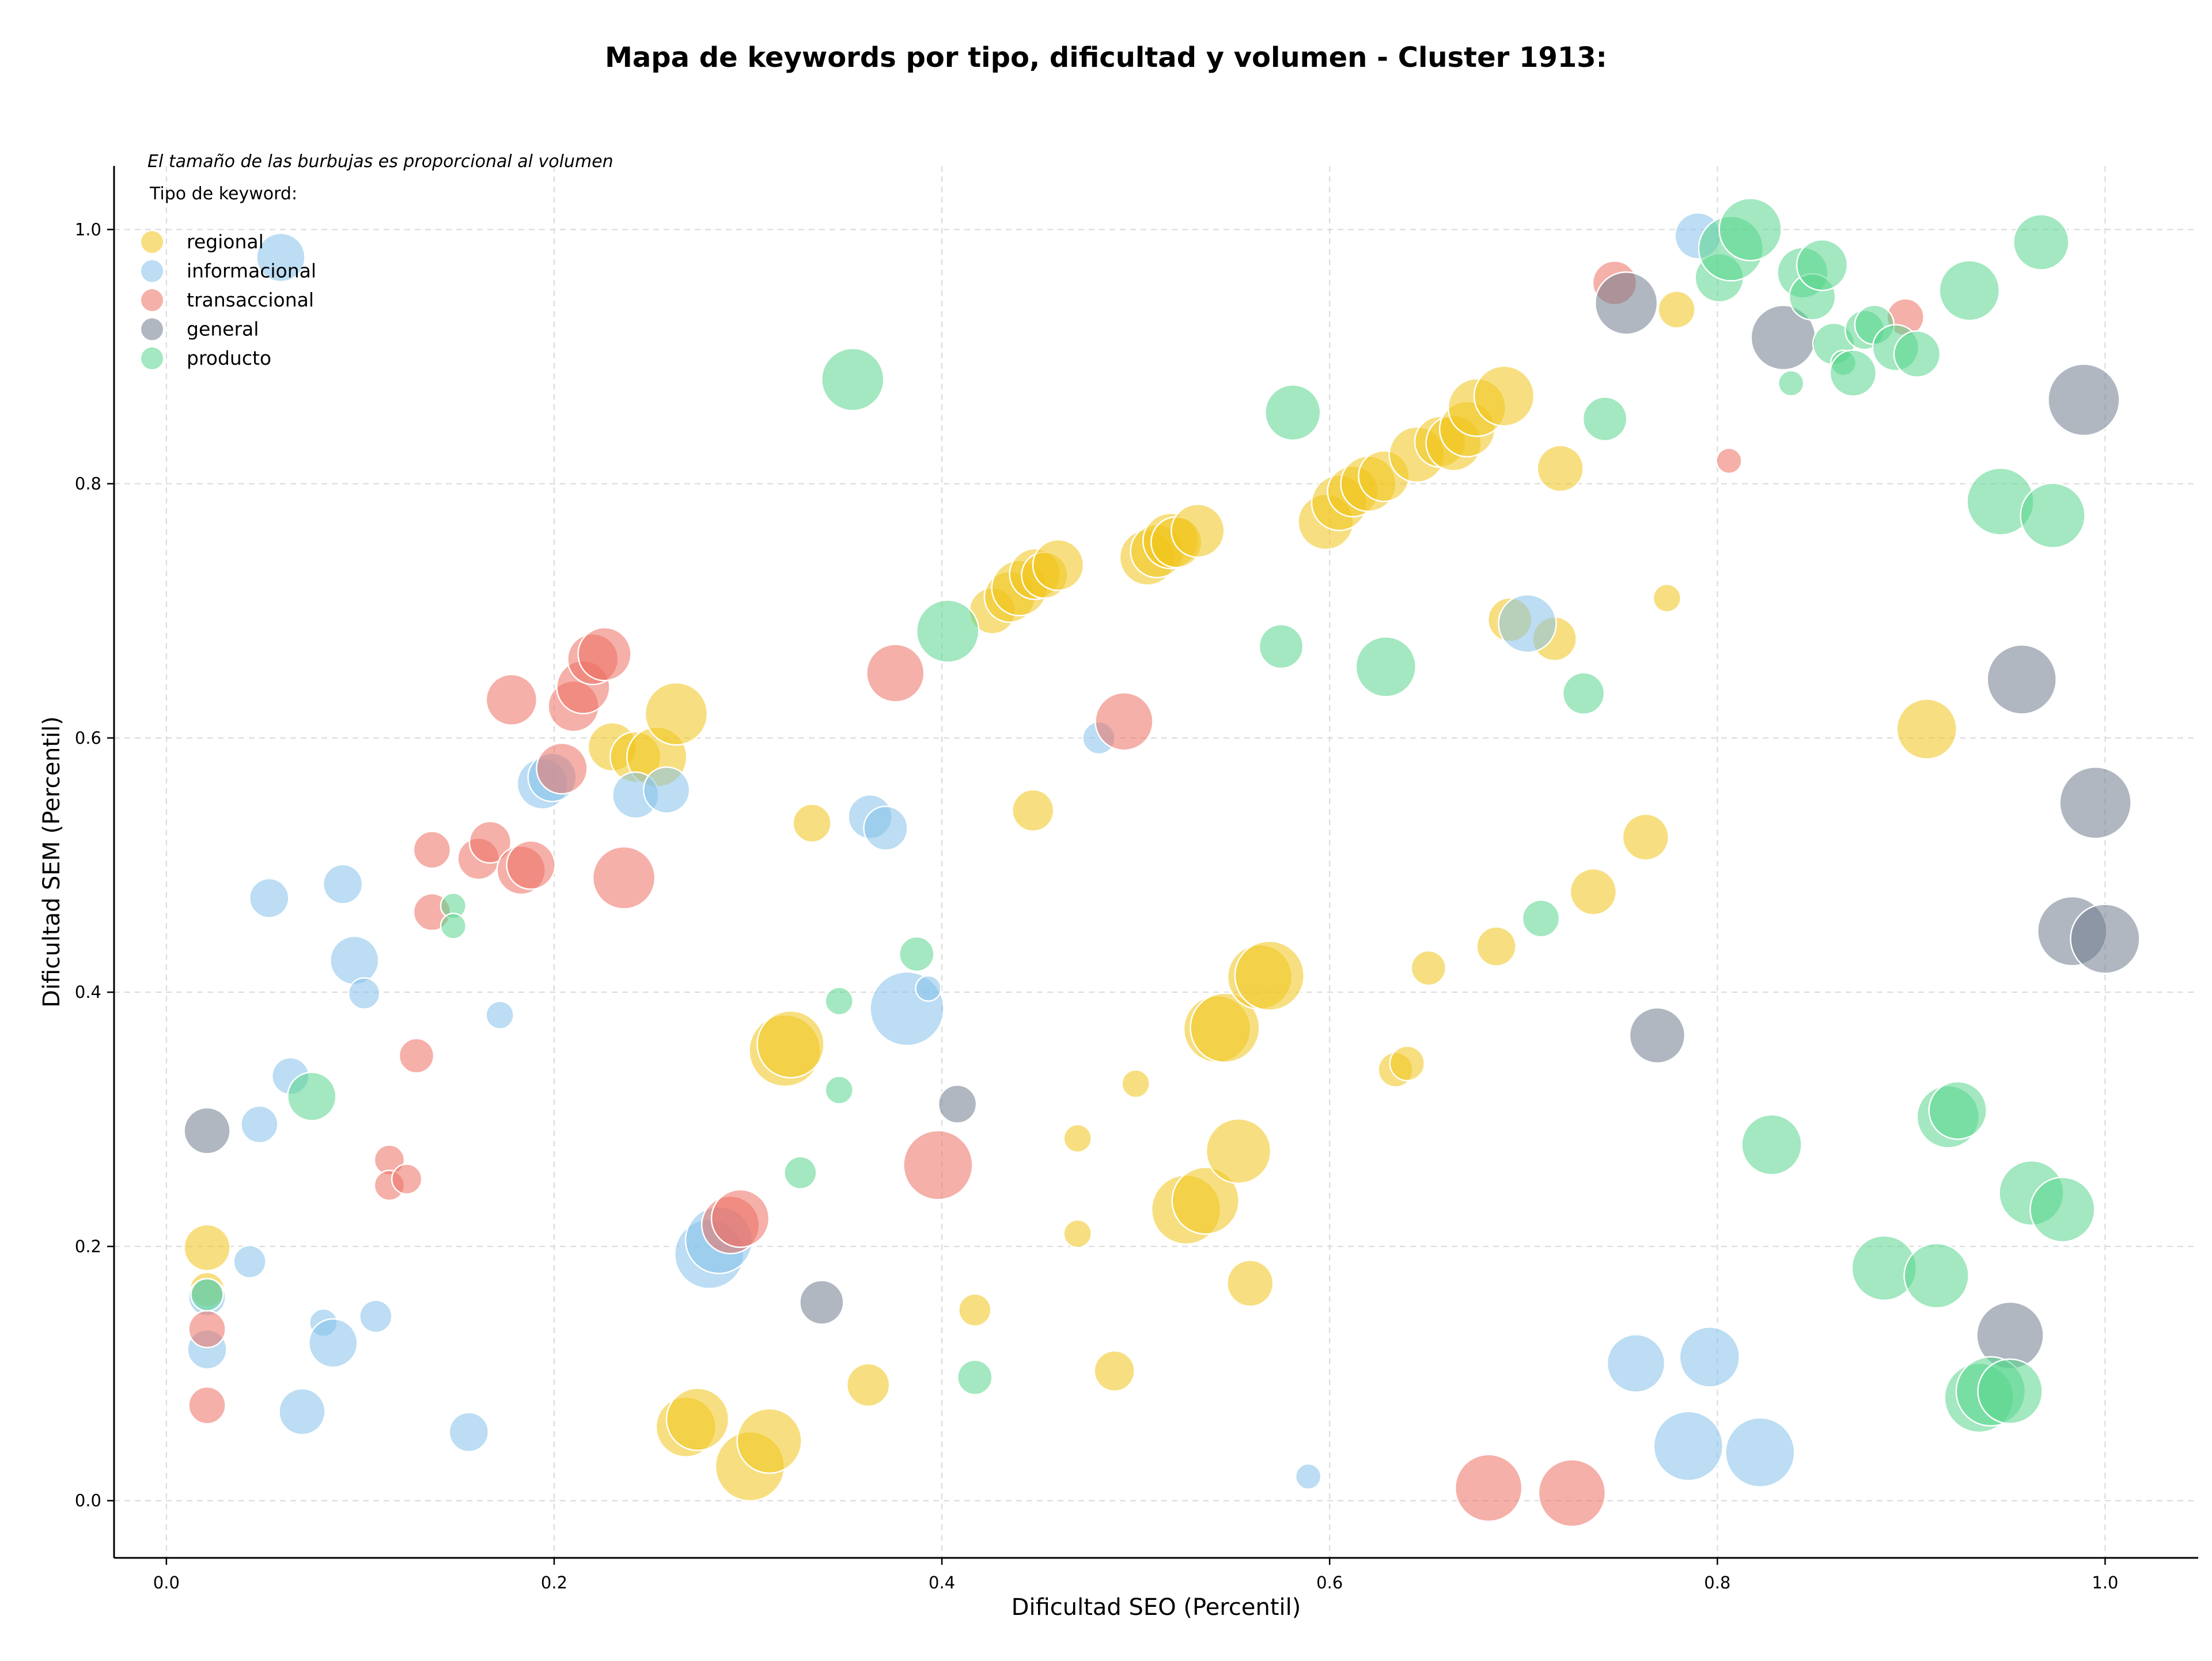  What do you see at coordinates (942, 1582) in the screenshot?
I see `x-tick-label: 0.4` at bounding box center [942, 1582].